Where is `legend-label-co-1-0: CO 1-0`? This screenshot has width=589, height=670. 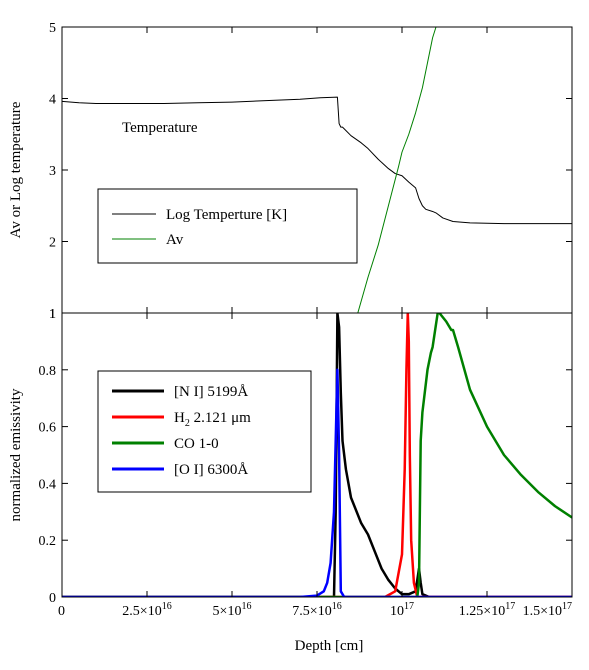 legend-label-co-1-0: CO 1-0 is located at coordinates (196, 444).